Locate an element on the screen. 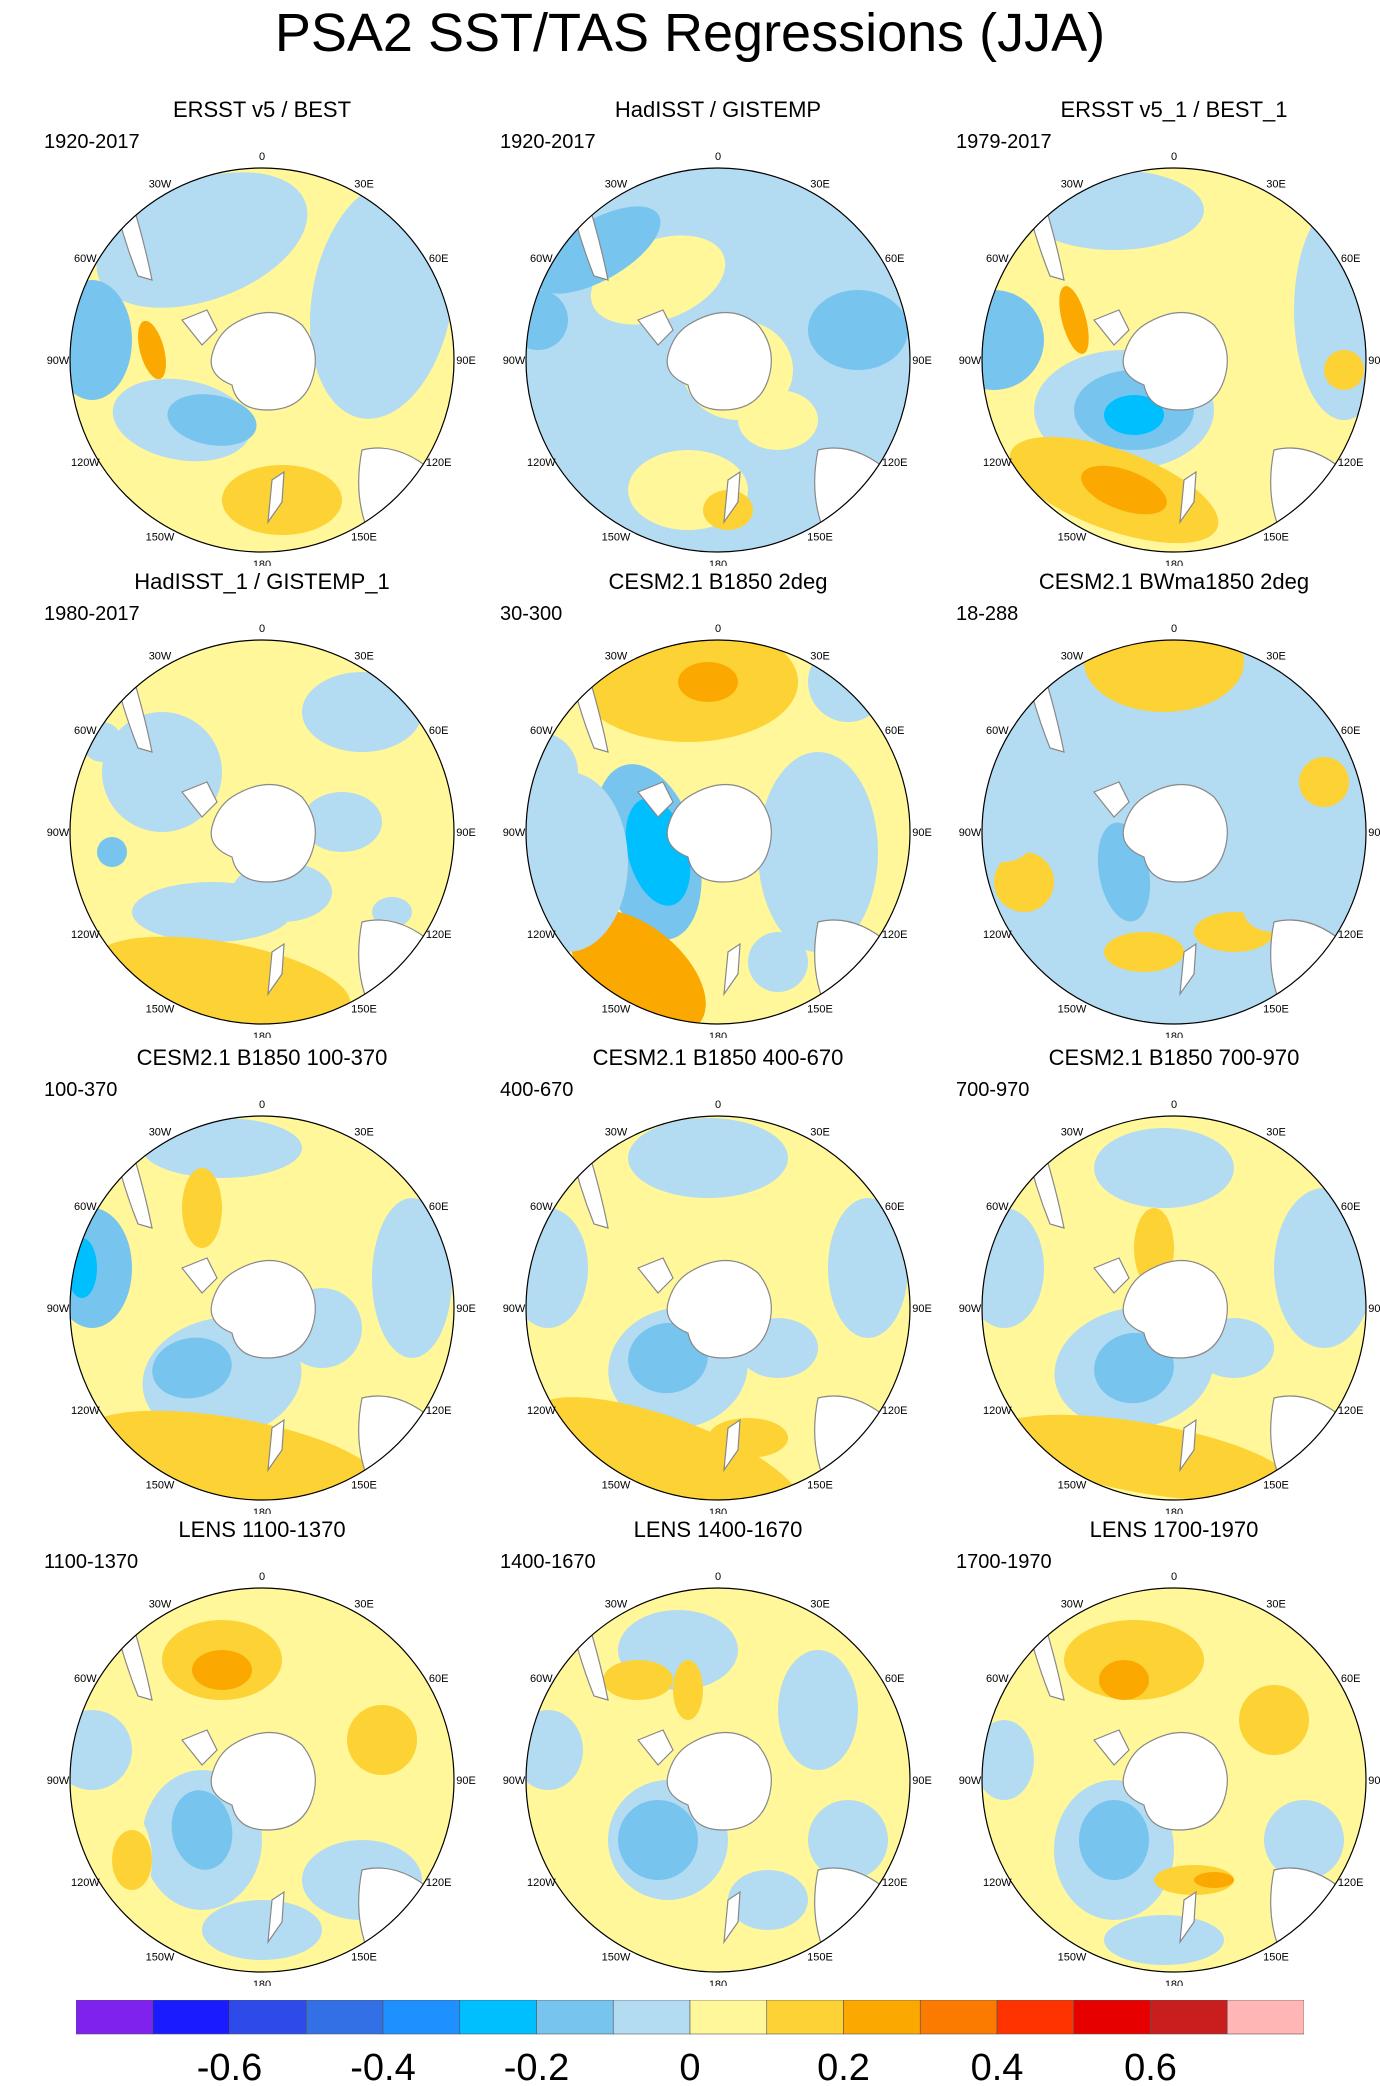 This screenshot has height=2086, width=1380. panel-title: HadISST / GISTEMP is located at coordinates (718, 109).